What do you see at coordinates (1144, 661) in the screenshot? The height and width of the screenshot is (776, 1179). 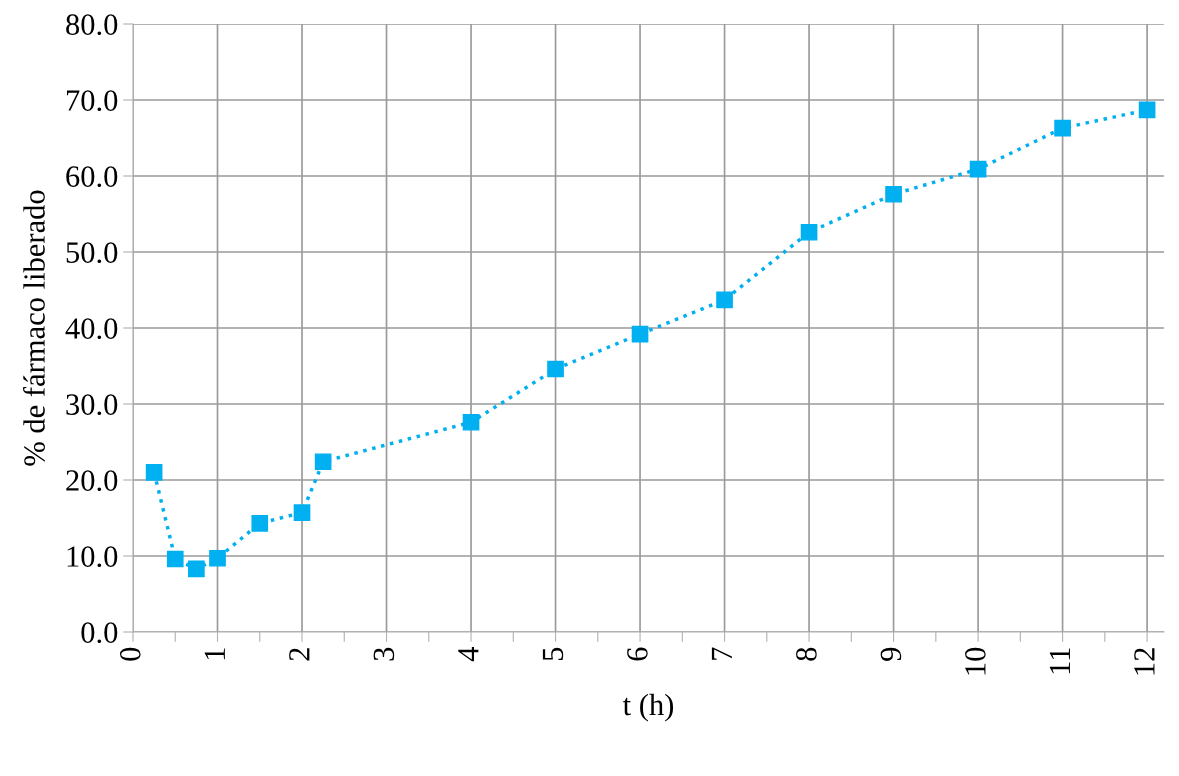 I see `x-tick-label: 12` at bounding box center [1144, 661].